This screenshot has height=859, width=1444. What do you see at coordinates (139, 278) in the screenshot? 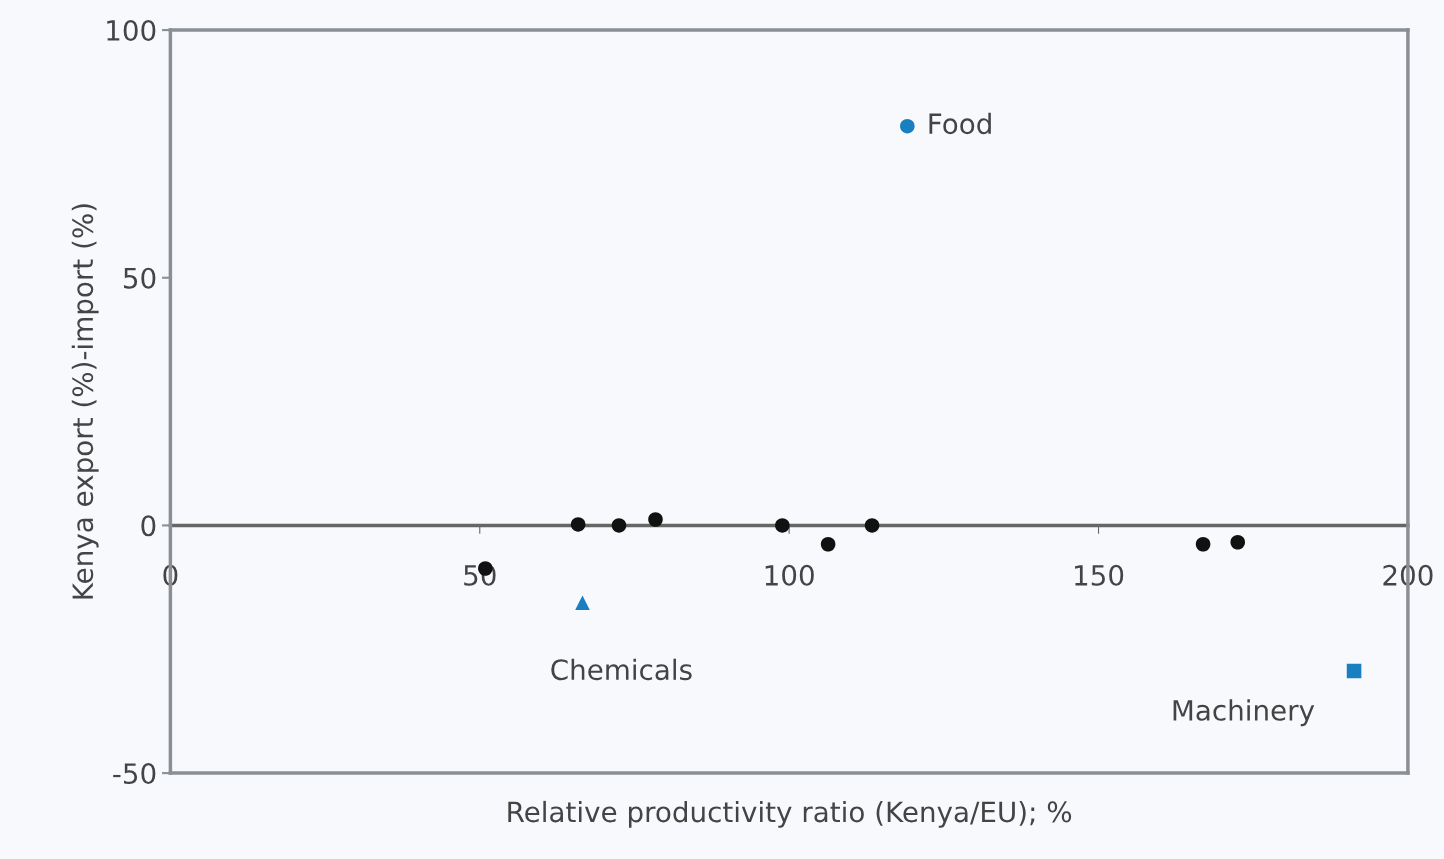
I see `y-tick-label: 50` at bounding box center [139, 278].